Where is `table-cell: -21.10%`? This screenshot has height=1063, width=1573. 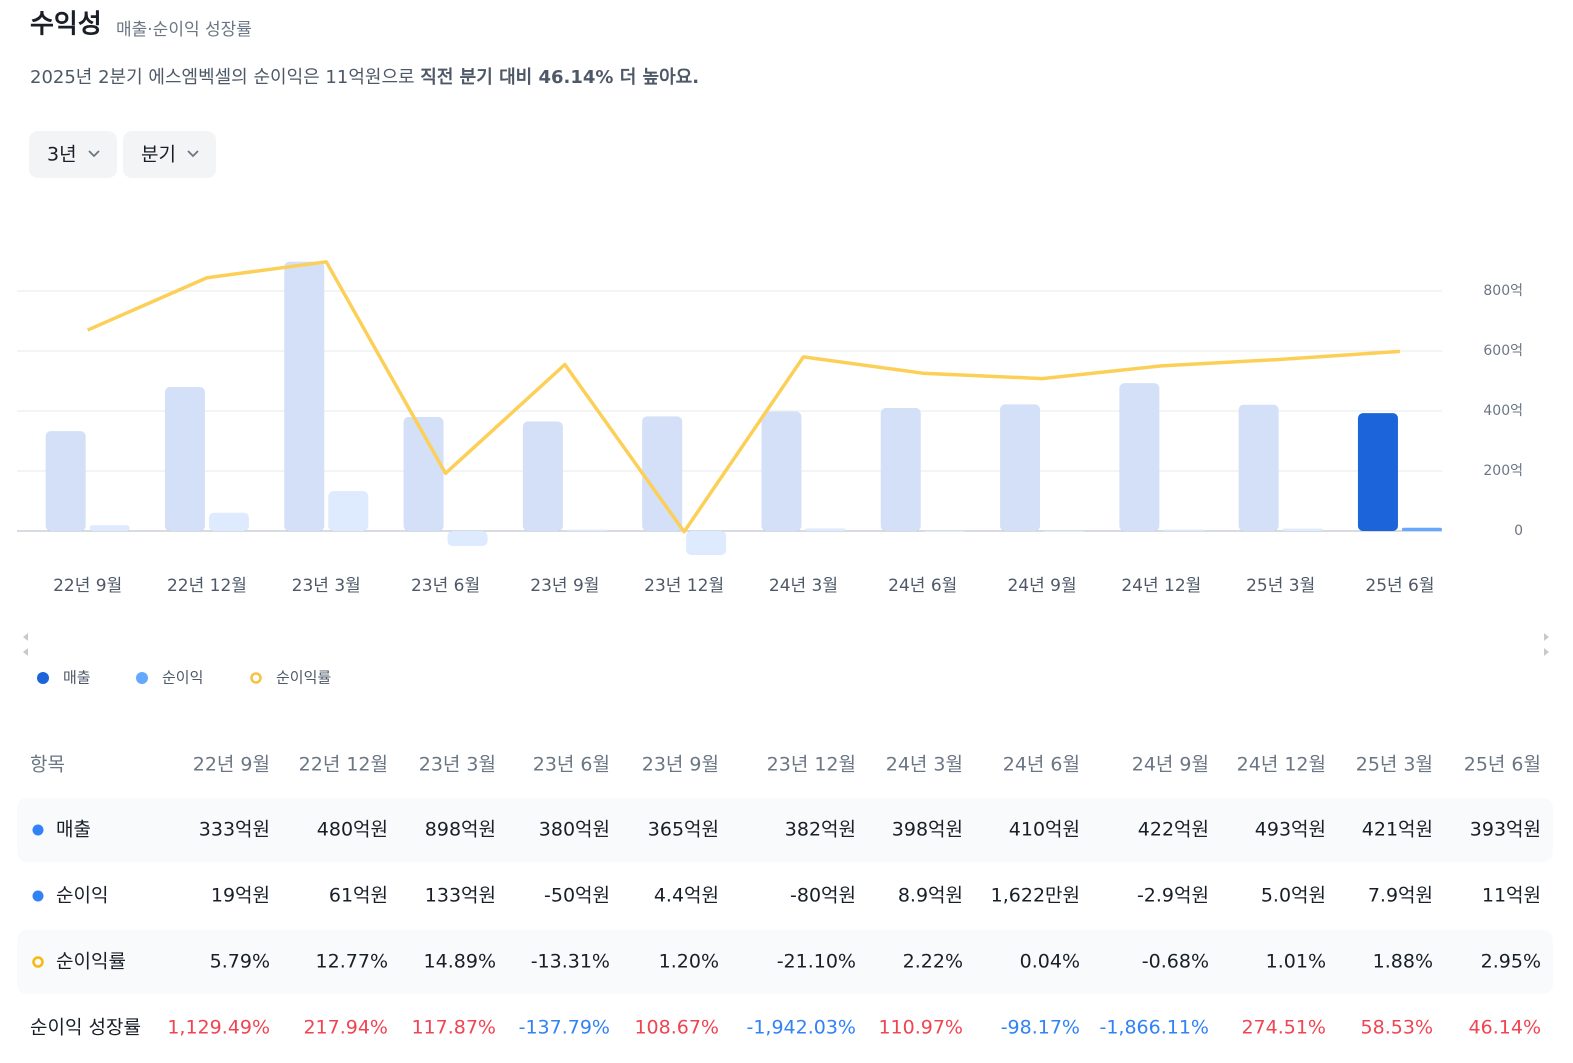
table-cell: -21.10% is located at coordinates (816, 962).